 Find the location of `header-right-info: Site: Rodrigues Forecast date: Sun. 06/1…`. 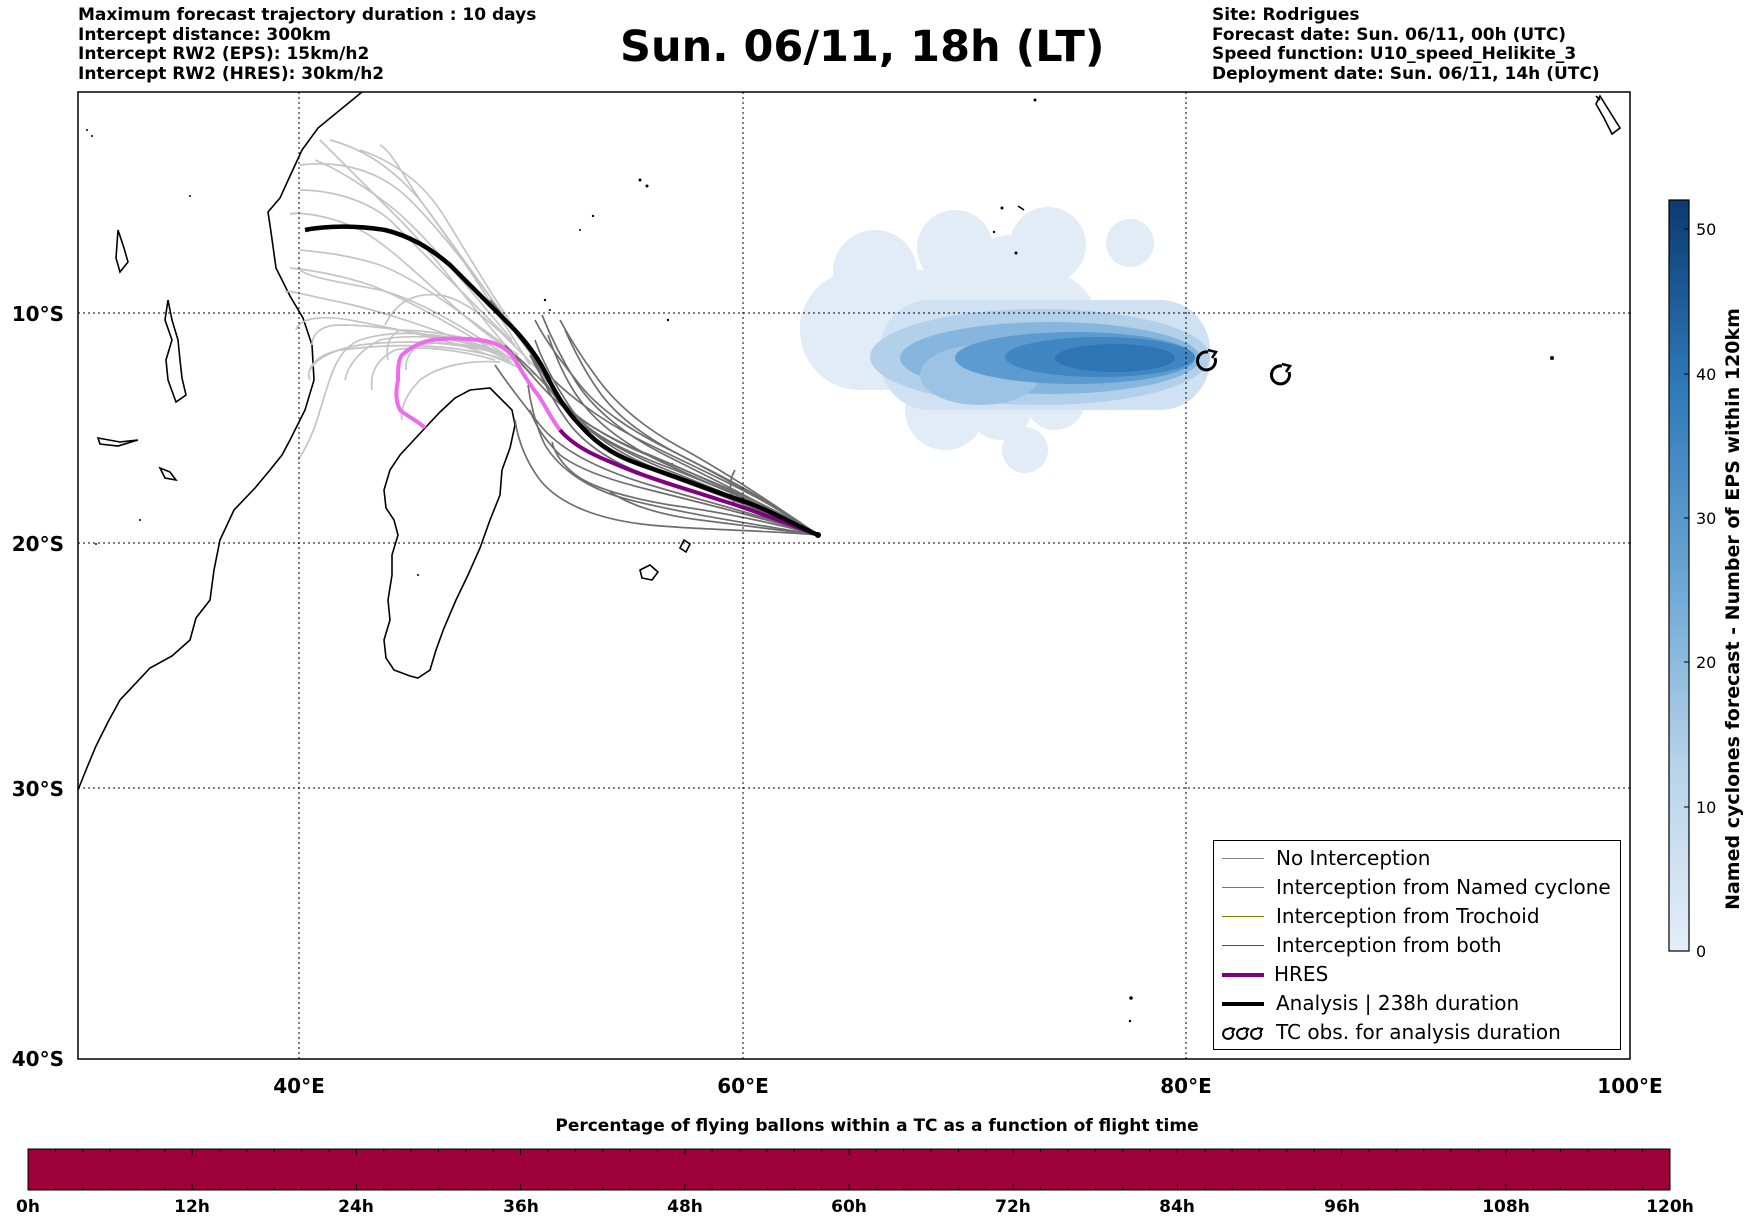

header-right-info: Site: Rodrigues Forecast date: Sun. 06/1… is located at coordinates (1406, 44).